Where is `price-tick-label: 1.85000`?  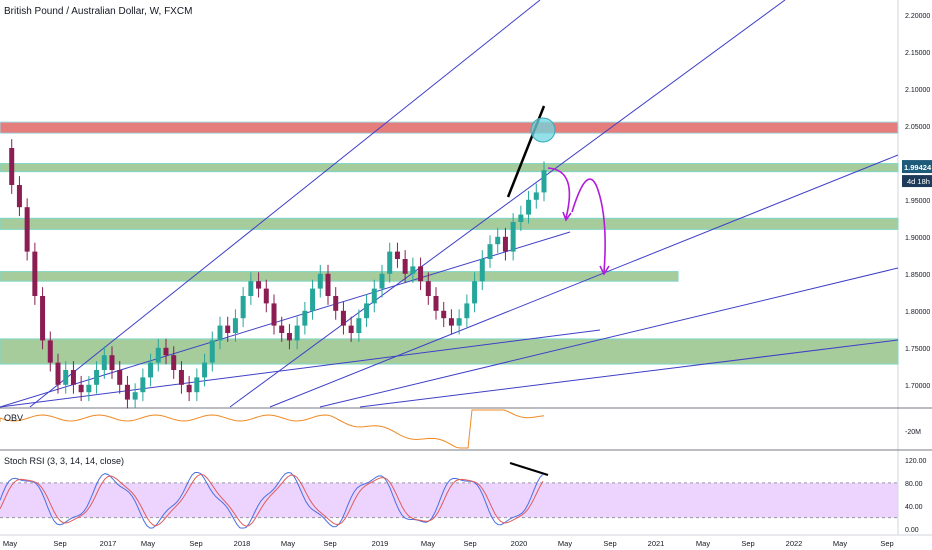
price-tick-label: 1.85000 is located at coordinates (917, 275).